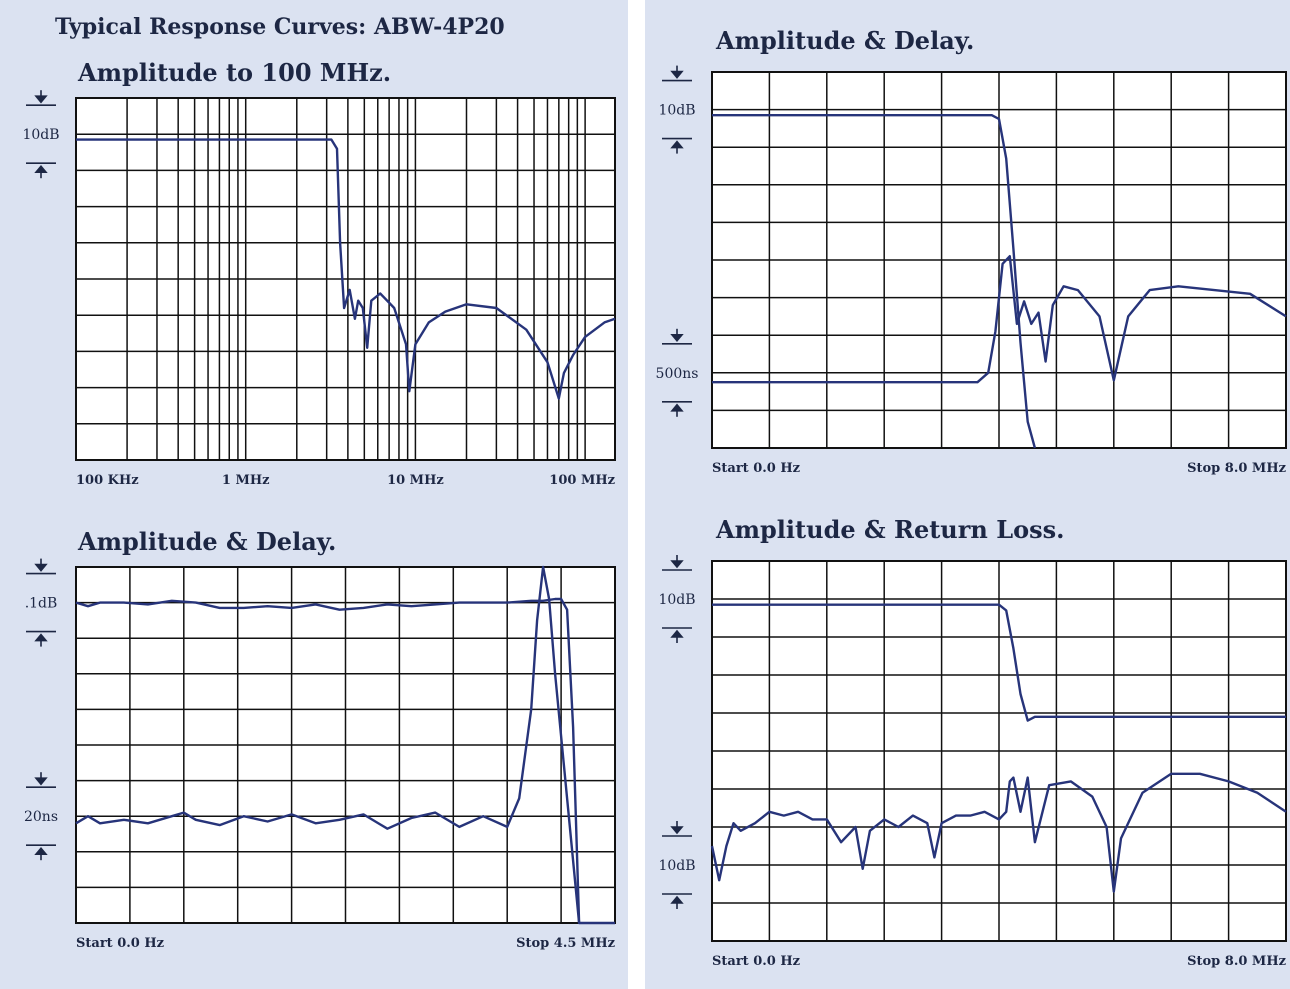 The image size is (1290, 989). I want to click on chart2-title: Amplitude & Delay., so click(207, 541).